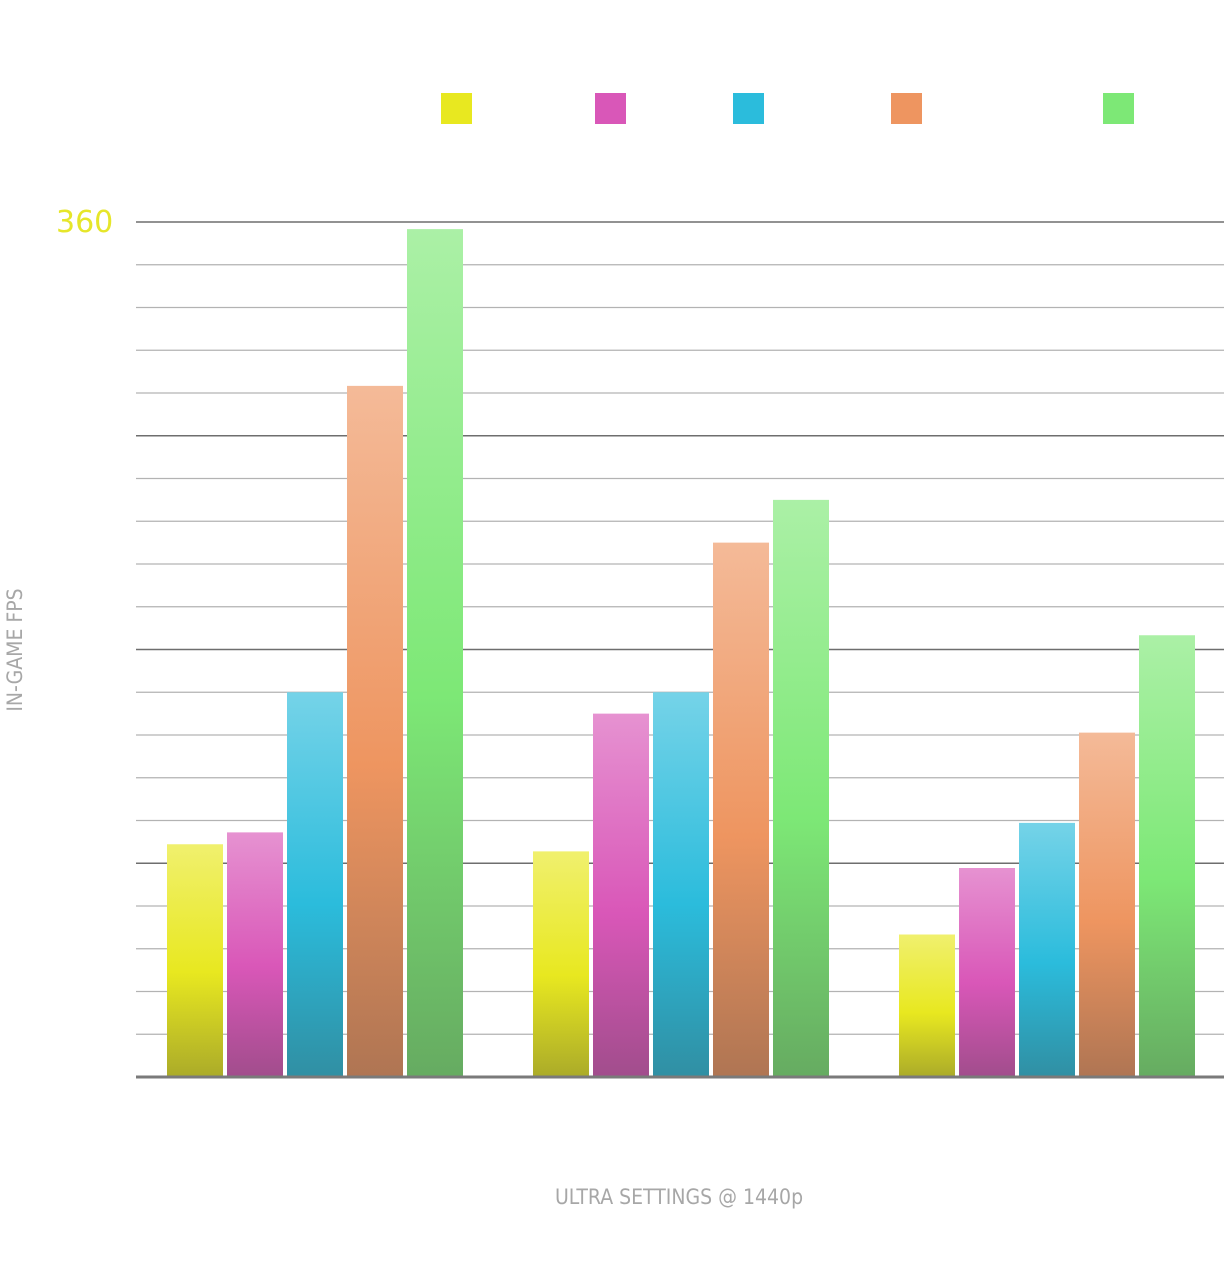 The width and height of the screenshot is (1228, 1284). What do you see at coordinates (84, 222) in the screenshot?
I see `y-tick-label-max: 360` at bounding box center [84, 222].